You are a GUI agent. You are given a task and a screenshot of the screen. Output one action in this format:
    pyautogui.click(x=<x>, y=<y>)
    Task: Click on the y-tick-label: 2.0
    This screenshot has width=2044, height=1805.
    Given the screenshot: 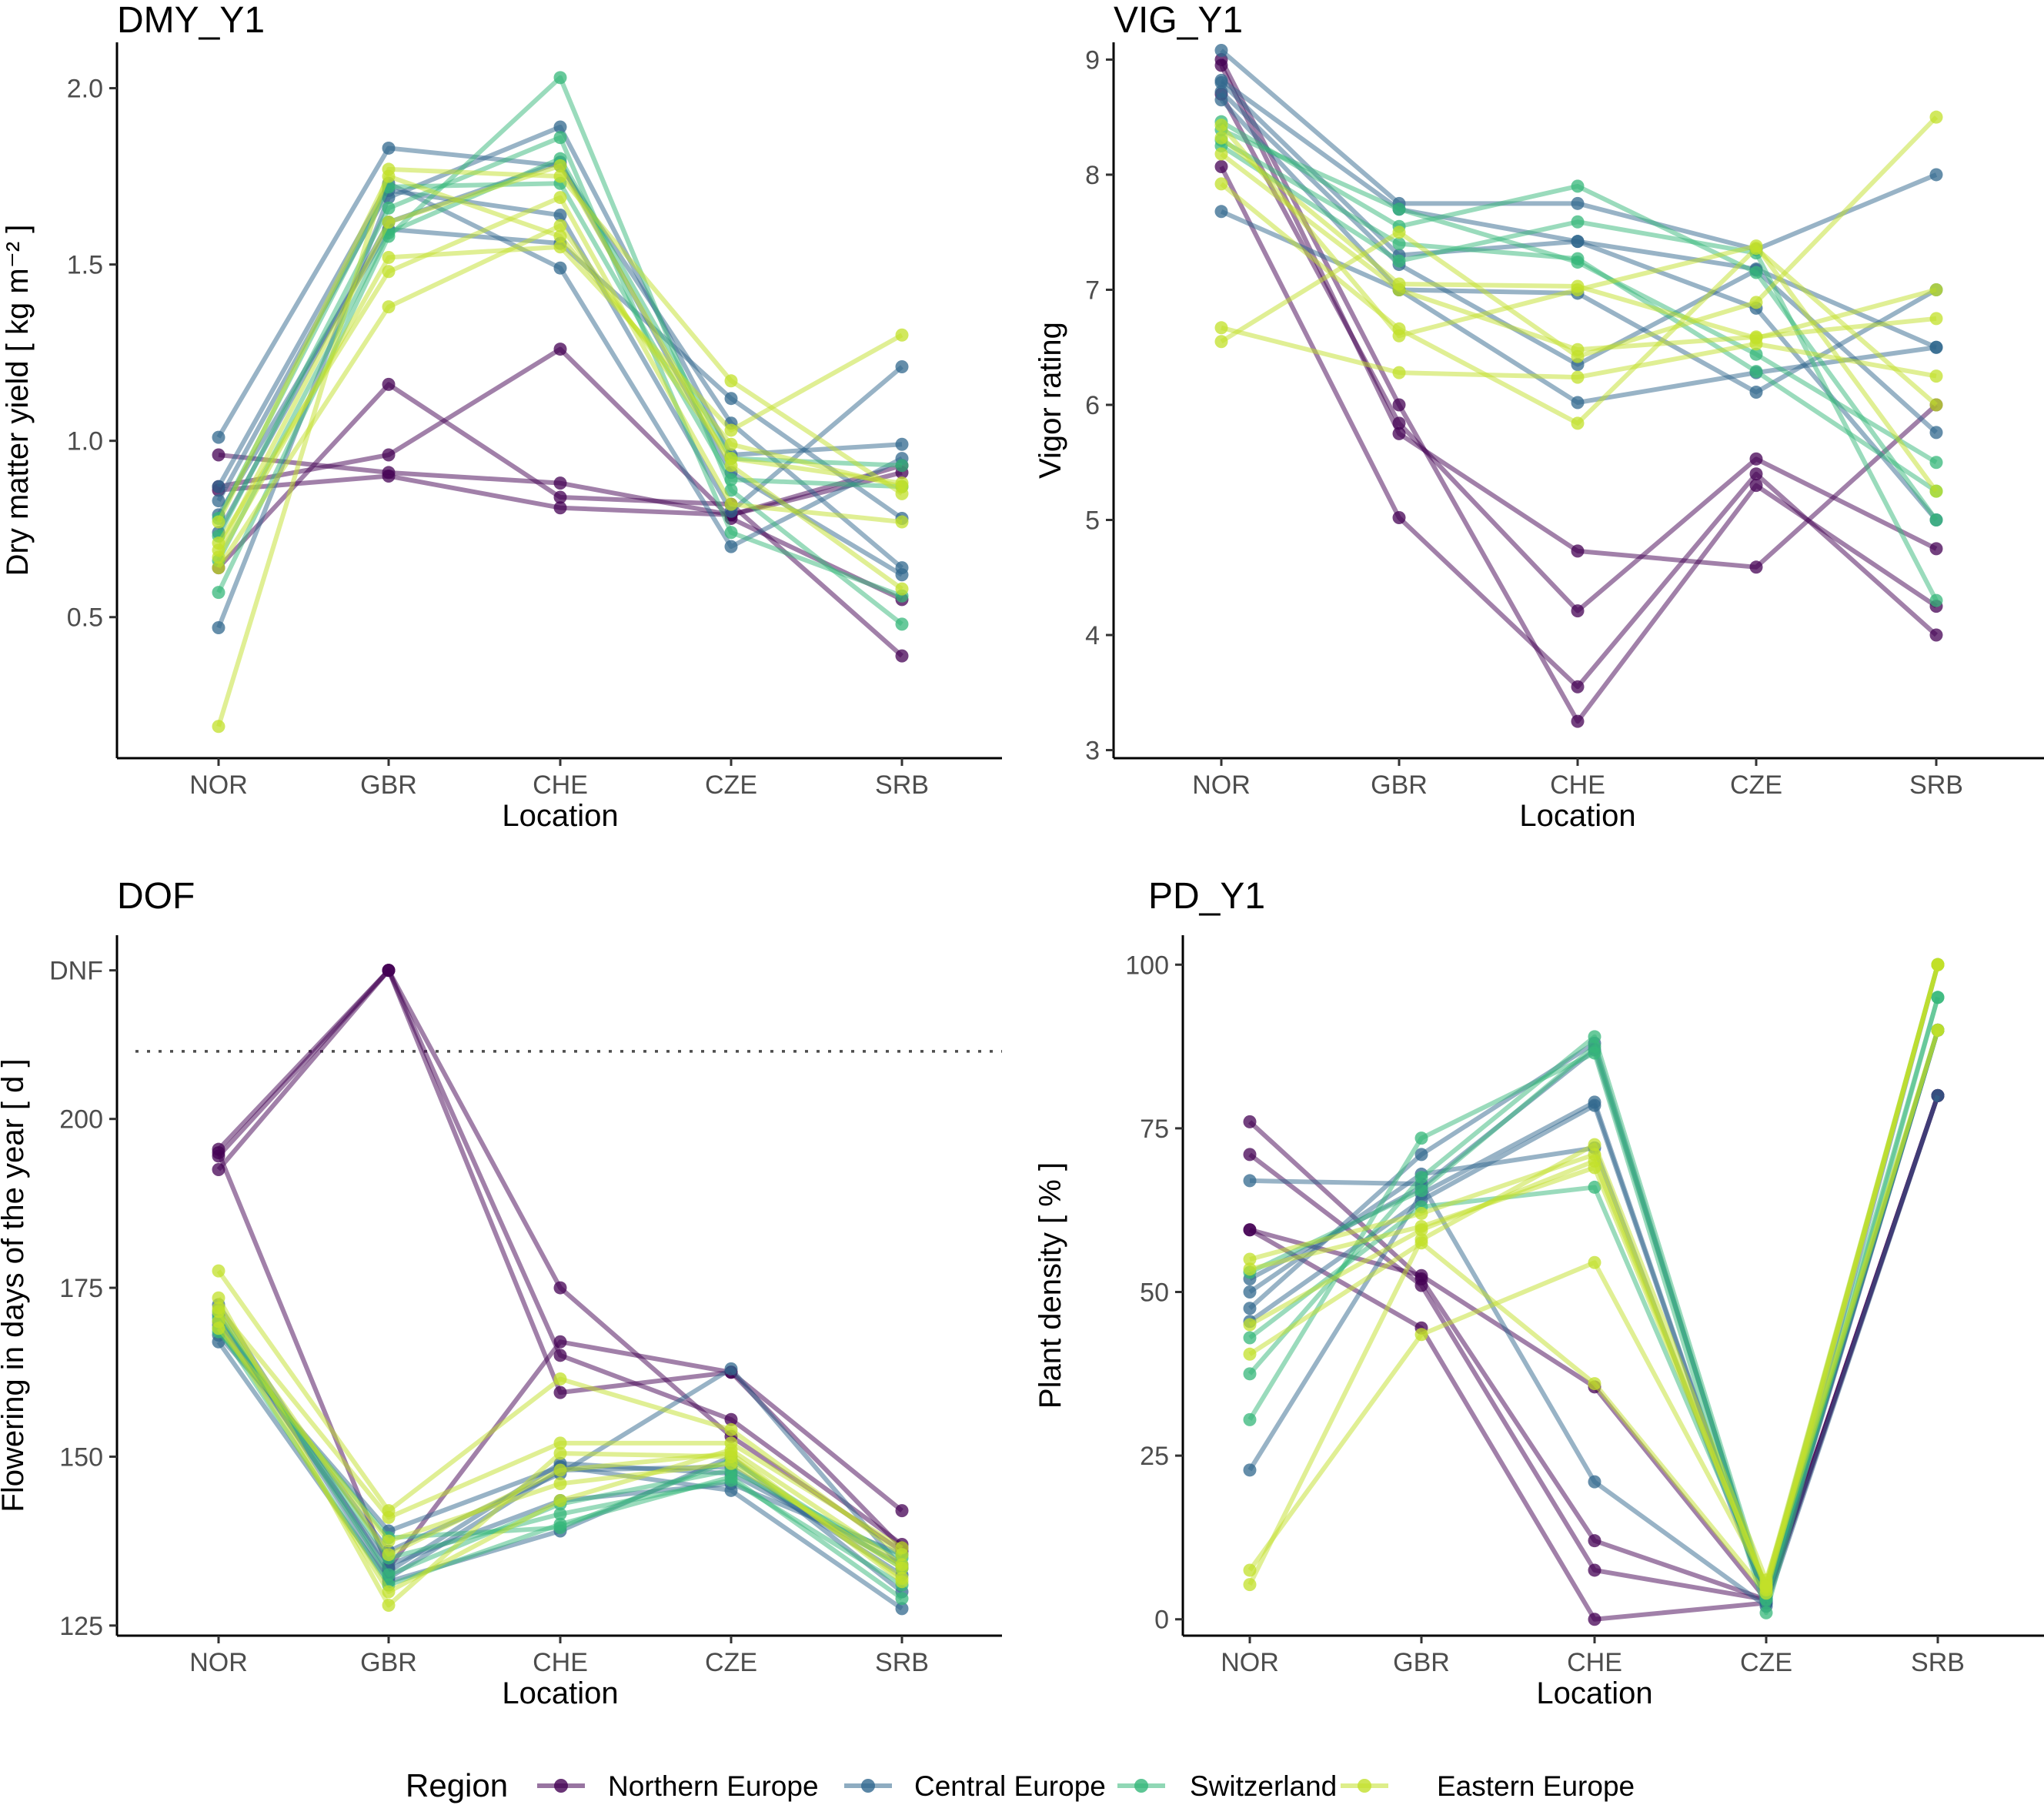 What is the action you would take?
    pyautogui.click(x=85, y=89)
    